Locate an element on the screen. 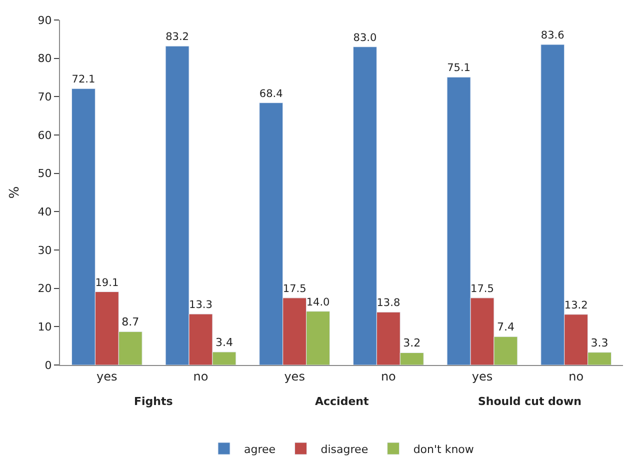 Image resolution: width=643 pixels, height=475 pixels. y-tick-label: 70 is located at coordinates (45, 97).